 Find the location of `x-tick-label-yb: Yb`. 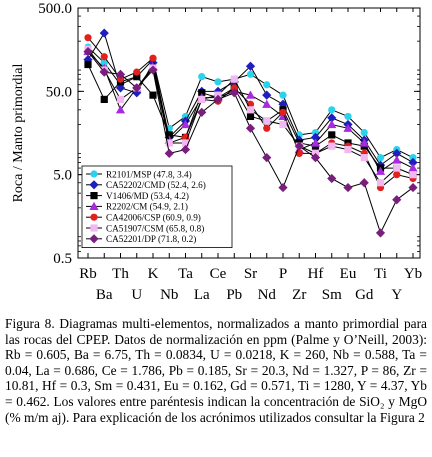

x-tick-label-yb: Yb is located at coordinates (413, 274).